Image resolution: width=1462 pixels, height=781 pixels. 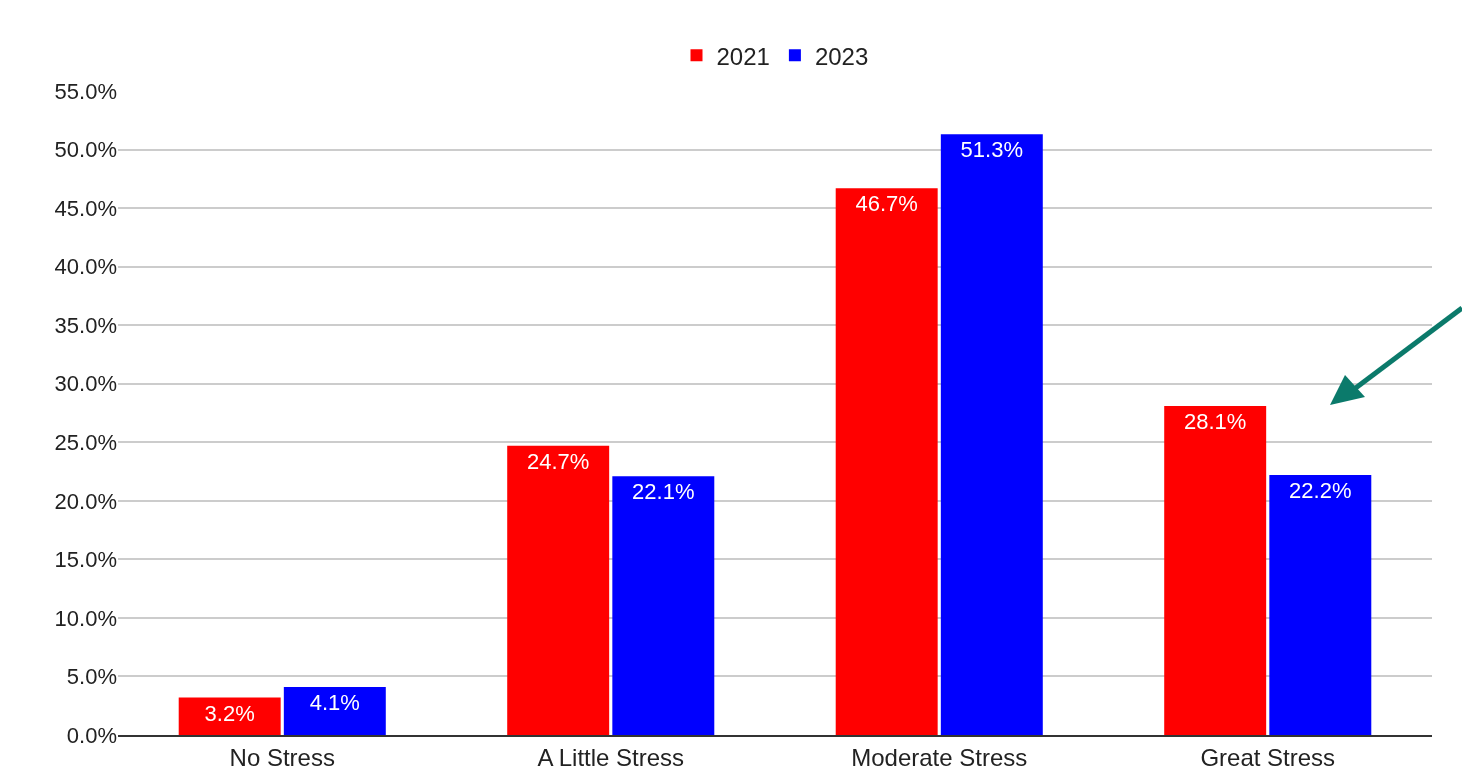 I want to click on data-label: 3.2%, so click(x=229, y=713).